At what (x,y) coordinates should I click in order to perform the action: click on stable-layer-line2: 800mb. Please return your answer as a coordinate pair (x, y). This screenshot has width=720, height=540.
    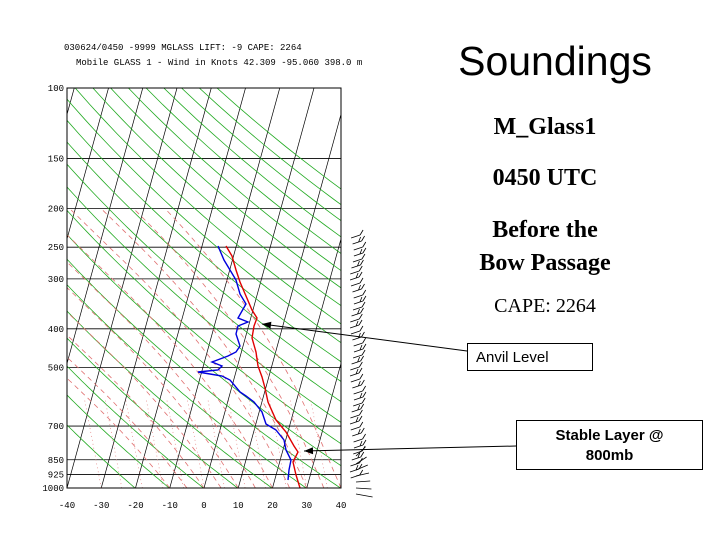
    Looking at the image, I should click on (609, 455).